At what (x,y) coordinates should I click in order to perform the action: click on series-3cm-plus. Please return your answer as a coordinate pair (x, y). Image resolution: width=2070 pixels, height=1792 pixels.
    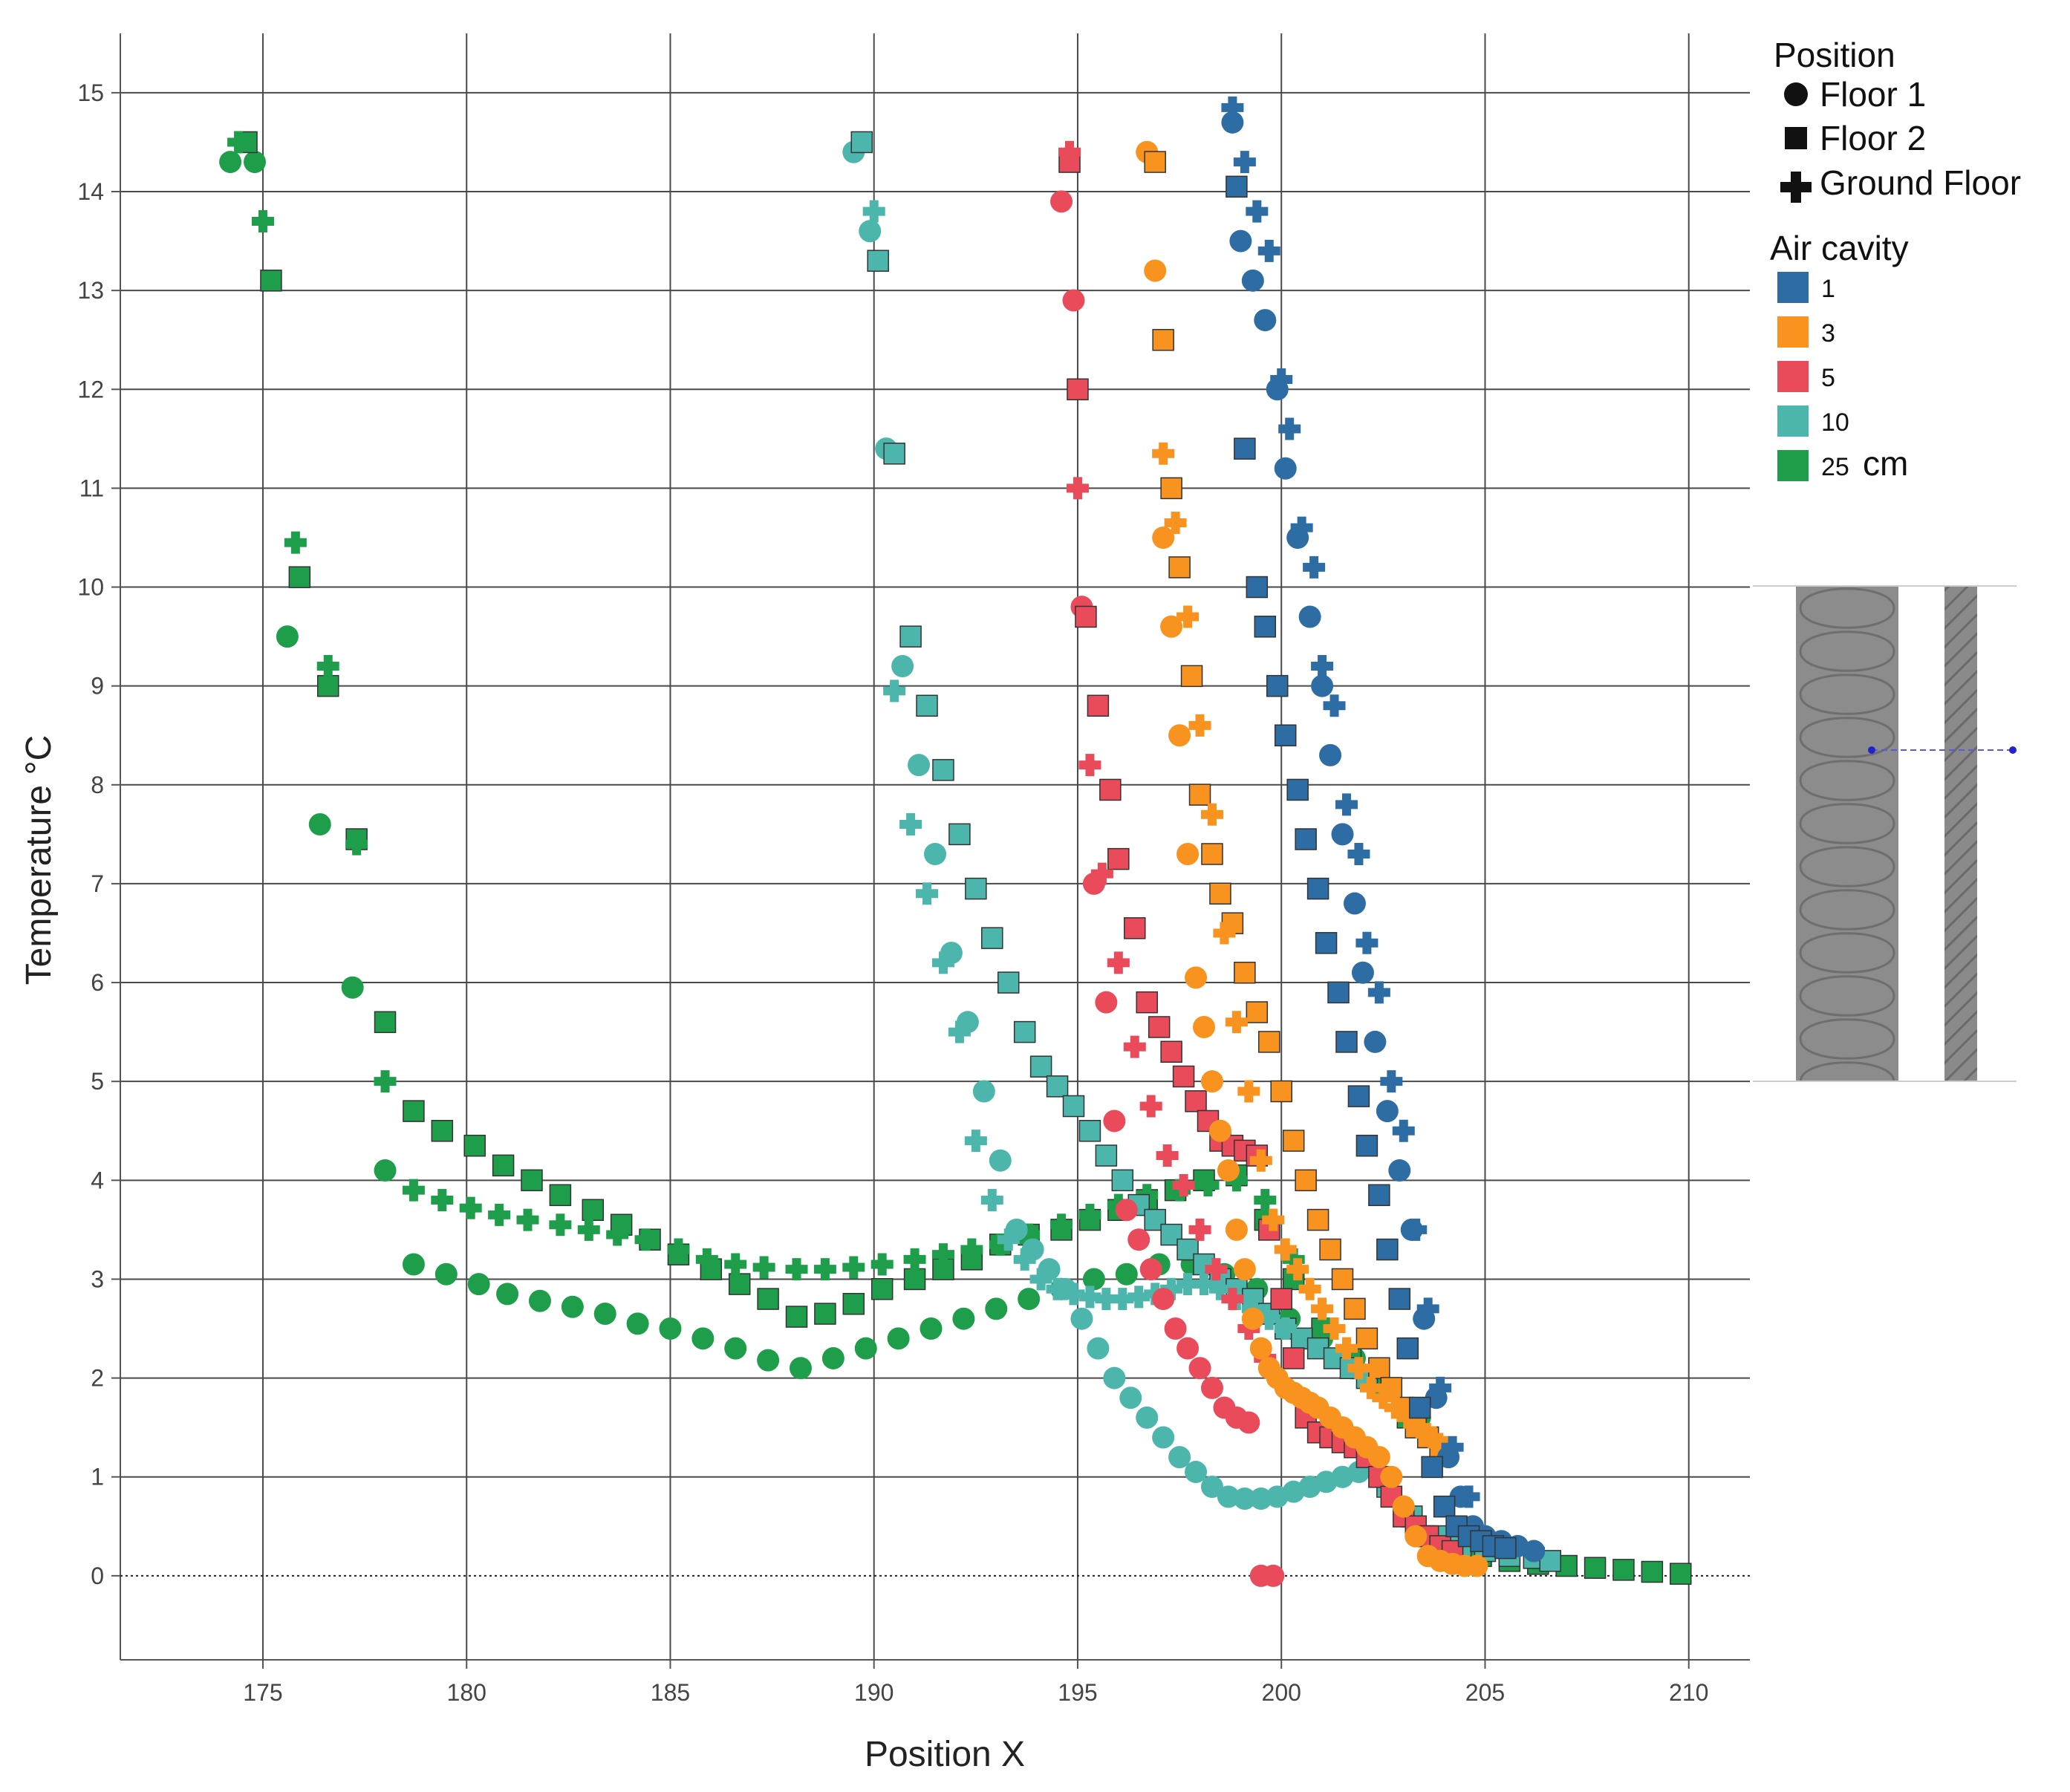
    Looking at the image, I should click on (1304, 950).